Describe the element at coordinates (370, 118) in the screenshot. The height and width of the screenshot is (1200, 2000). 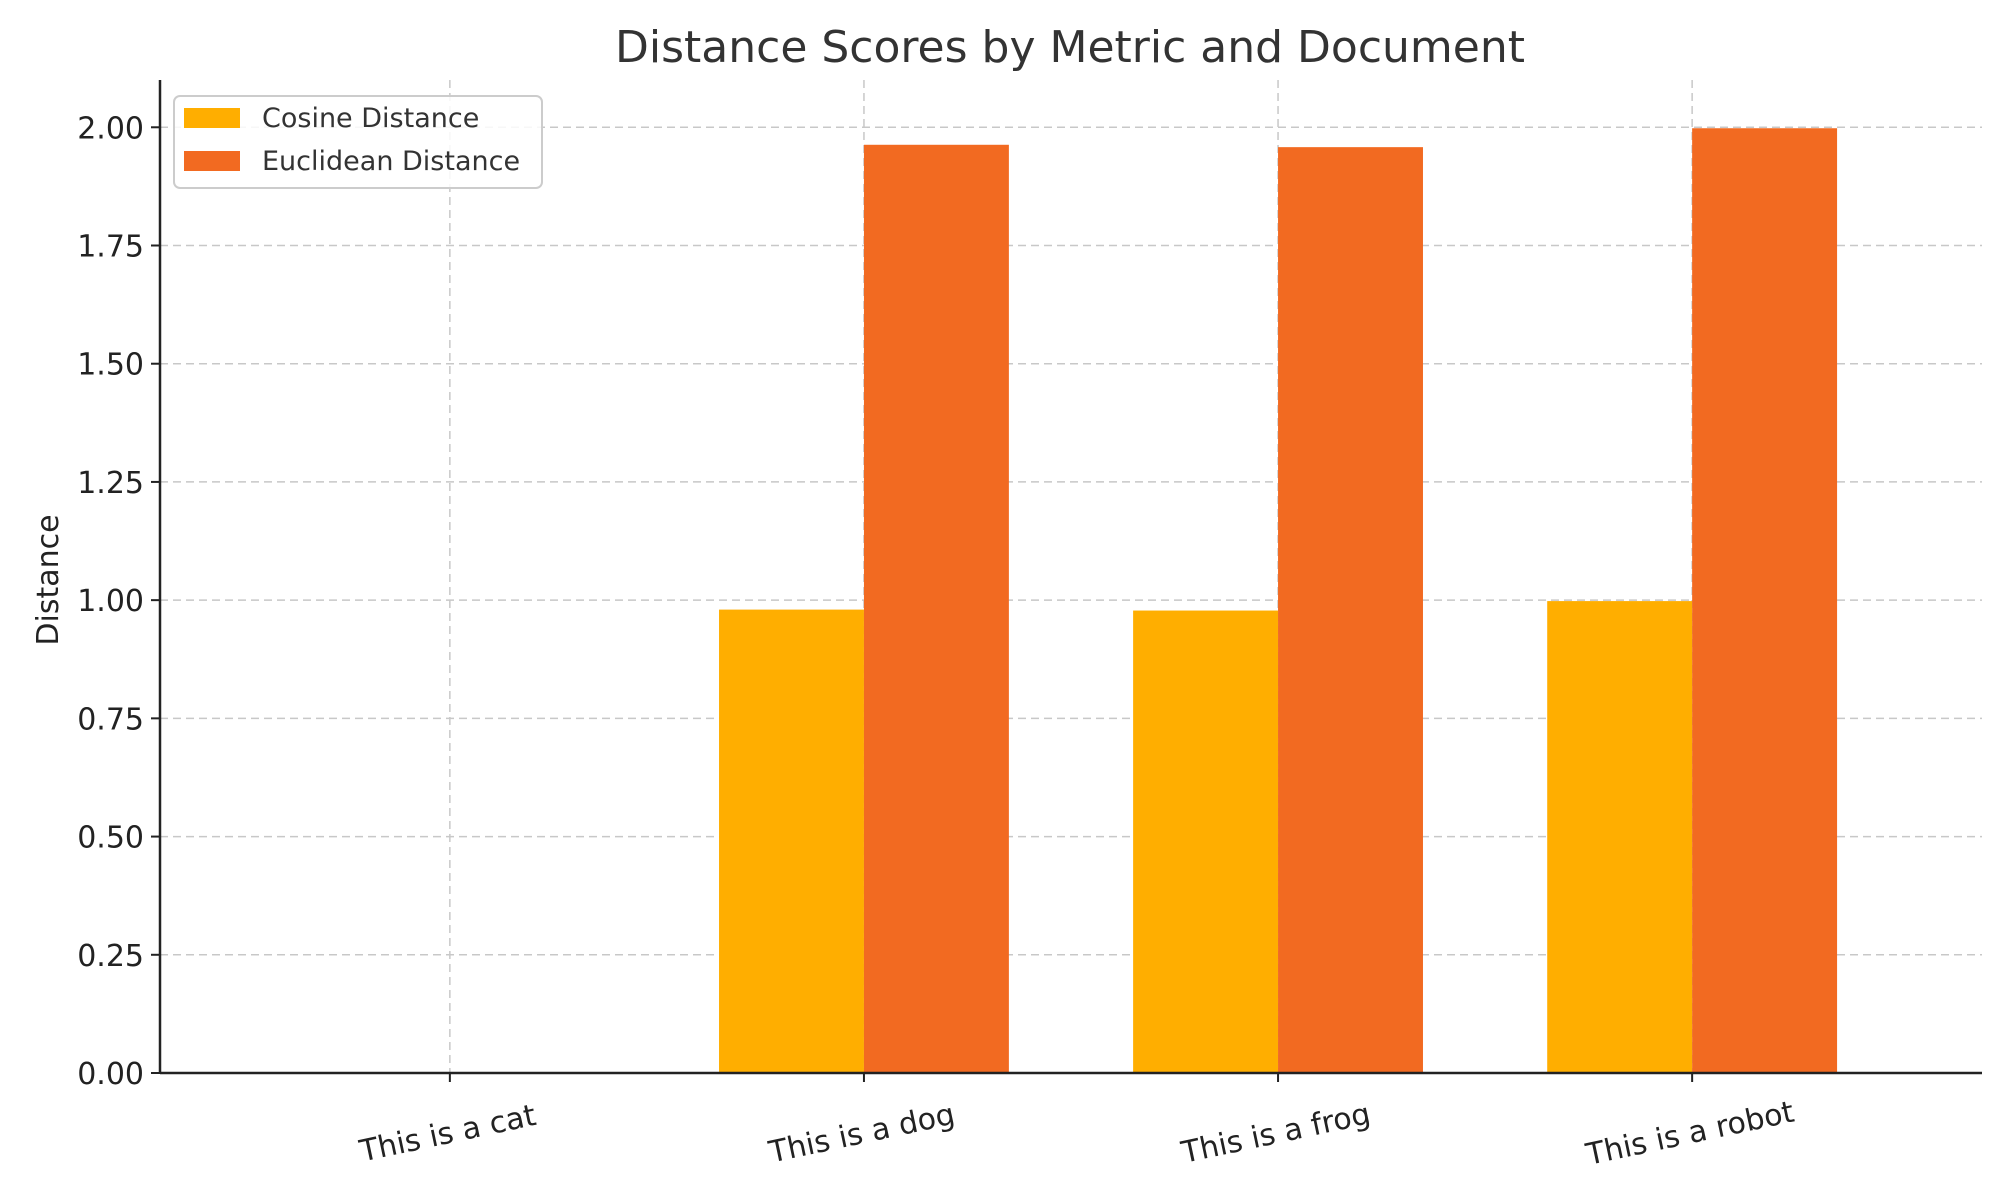
I see `legend-label-cosine: Cosine Distance` at that location.